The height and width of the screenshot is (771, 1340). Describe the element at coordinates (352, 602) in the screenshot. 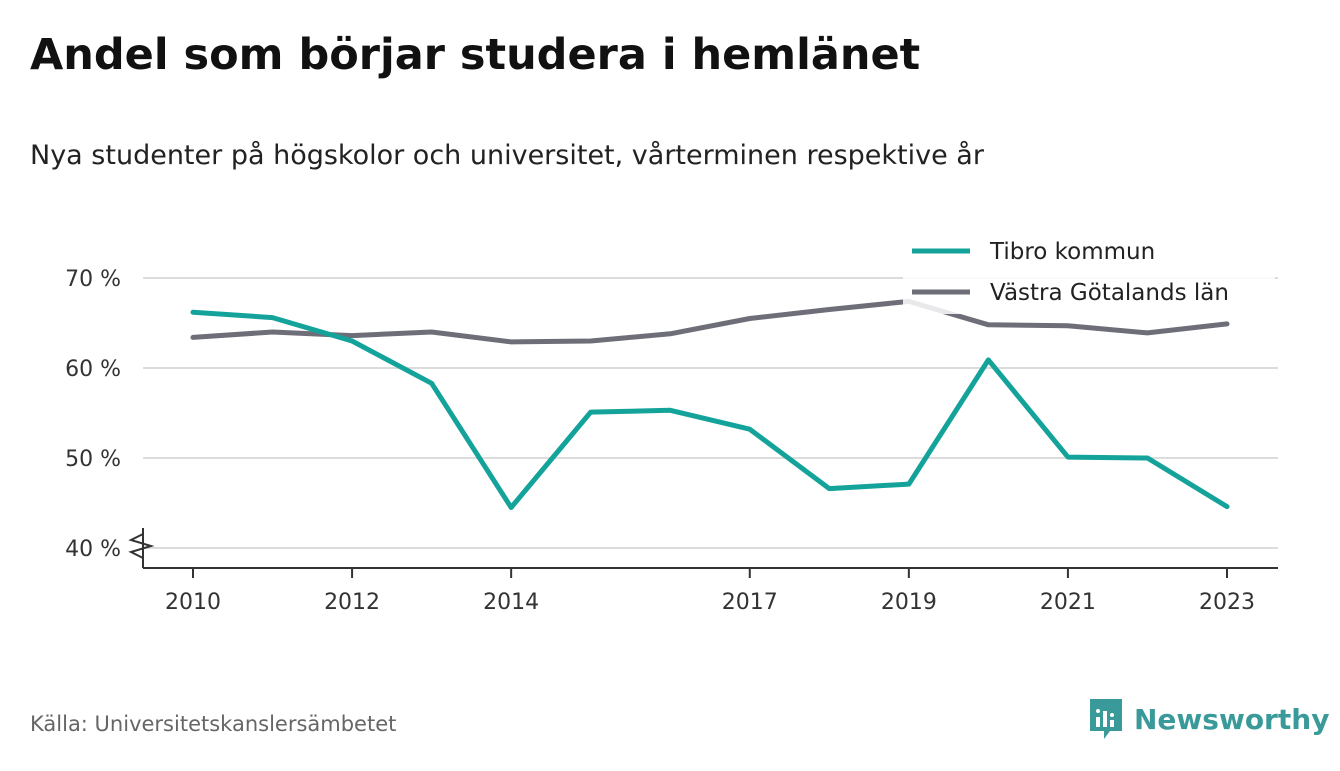

I see `x-tick-label: 2012` at that location.